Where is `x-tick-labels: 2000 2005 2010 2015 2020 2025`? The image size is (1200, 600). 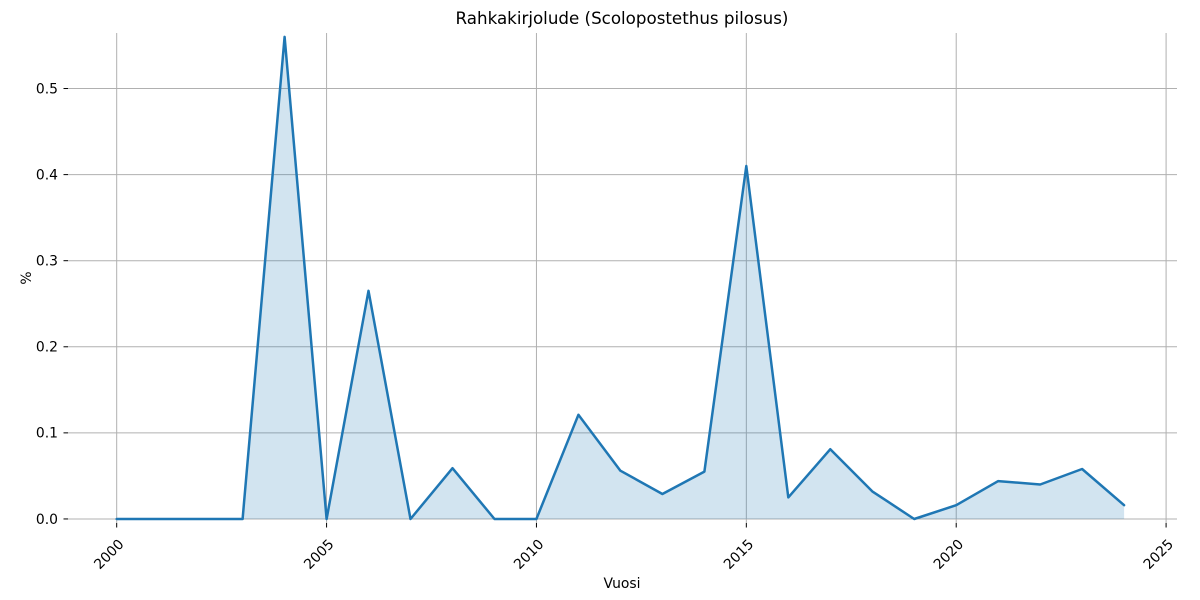
x-tick-labels: 2000 2005 2010 2015 2020 2025 is located at coordinates (634, 555).